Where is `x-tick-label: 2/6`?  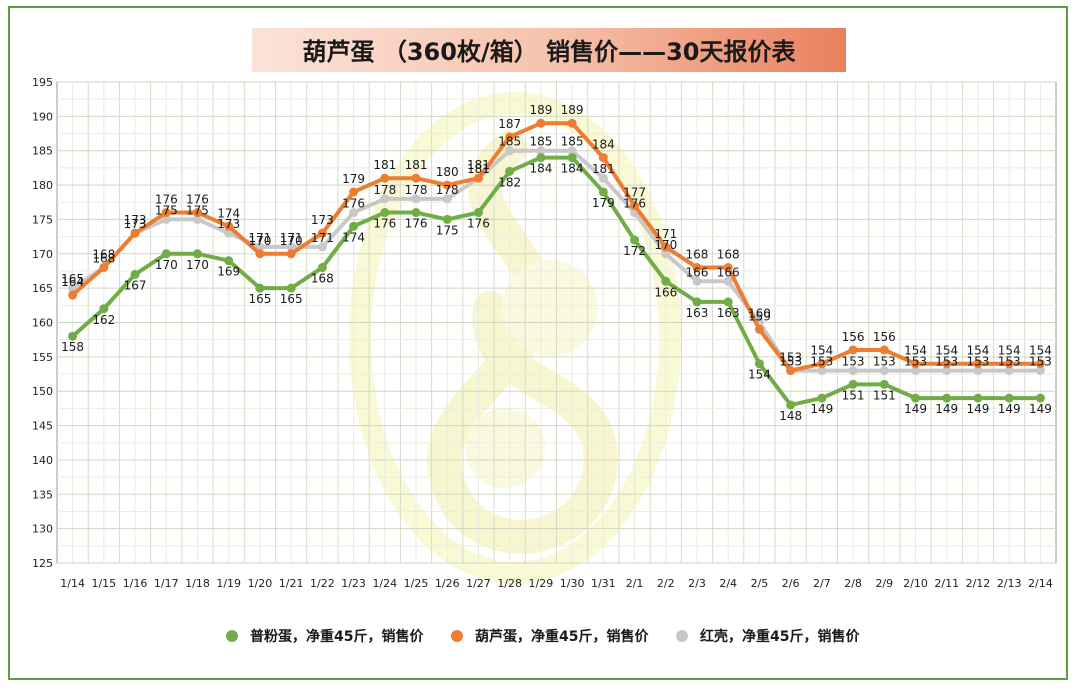 x-tick-label: 2/6 is located at coordinates (791, 583).